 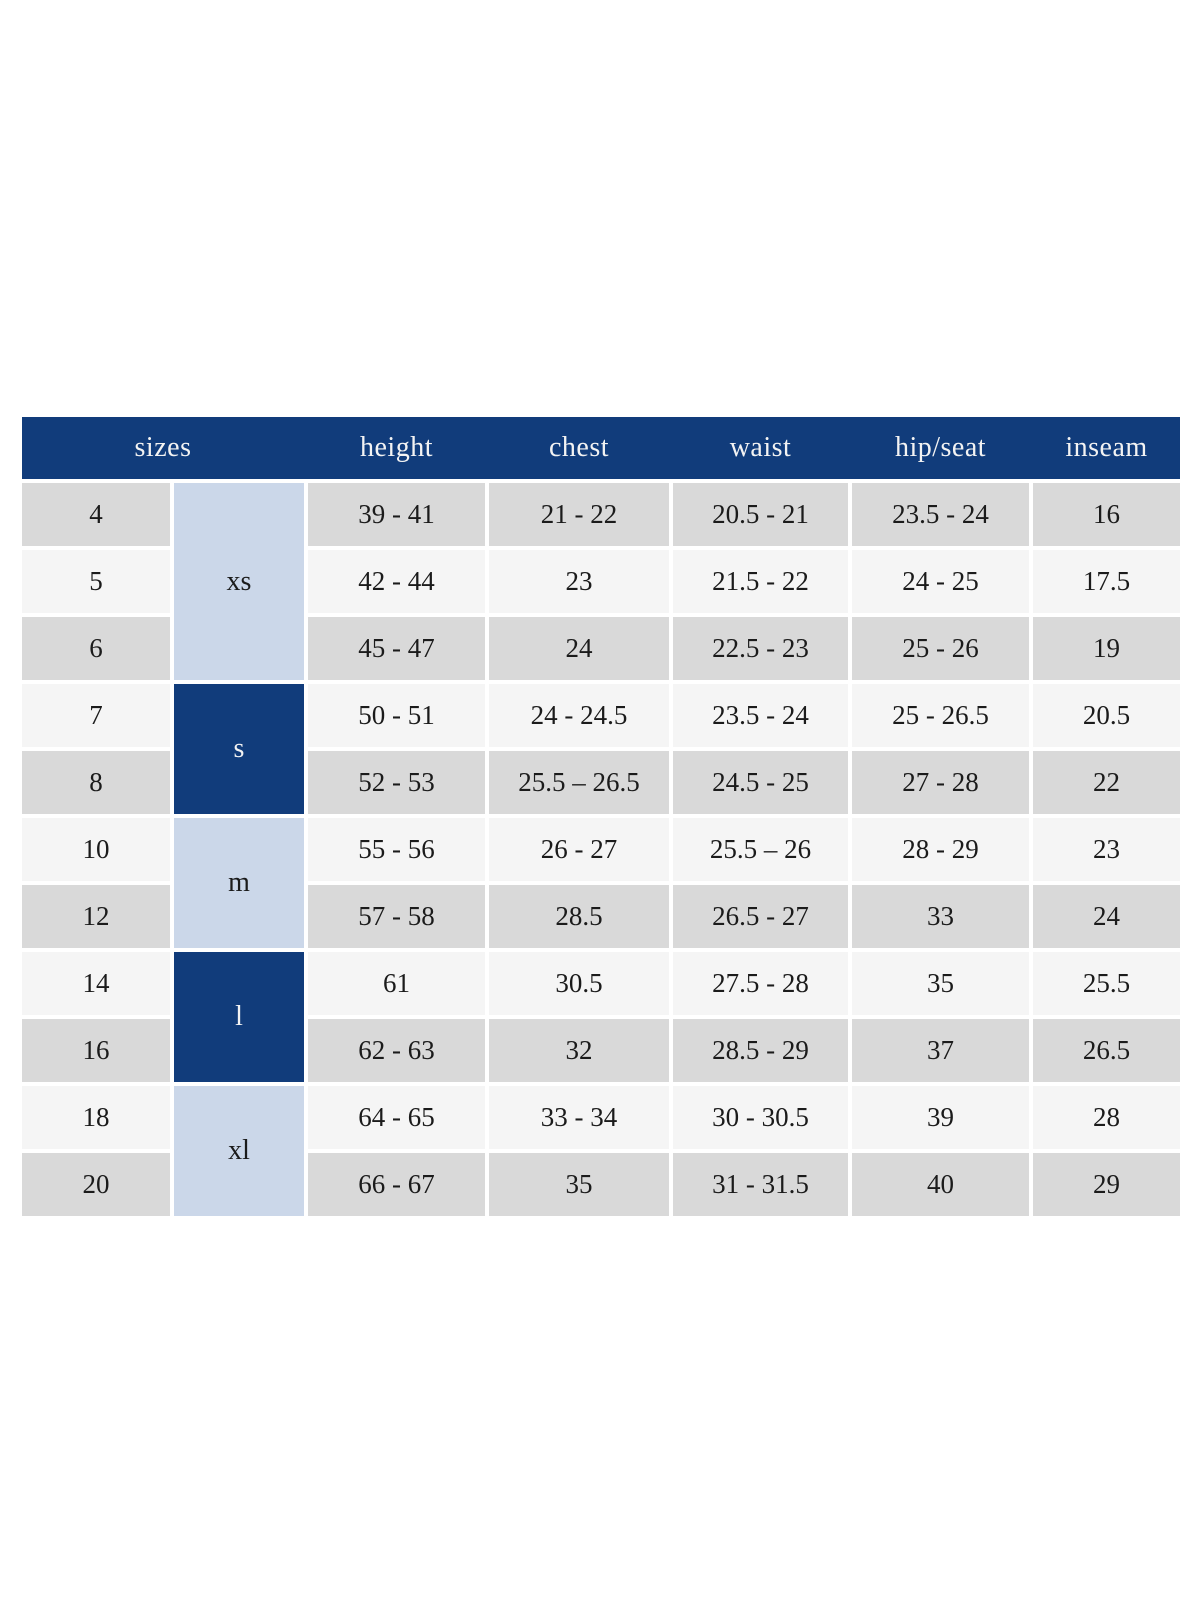 I want to click on waist-cell: 31 - 31.5, so click(x=760, y=1184).